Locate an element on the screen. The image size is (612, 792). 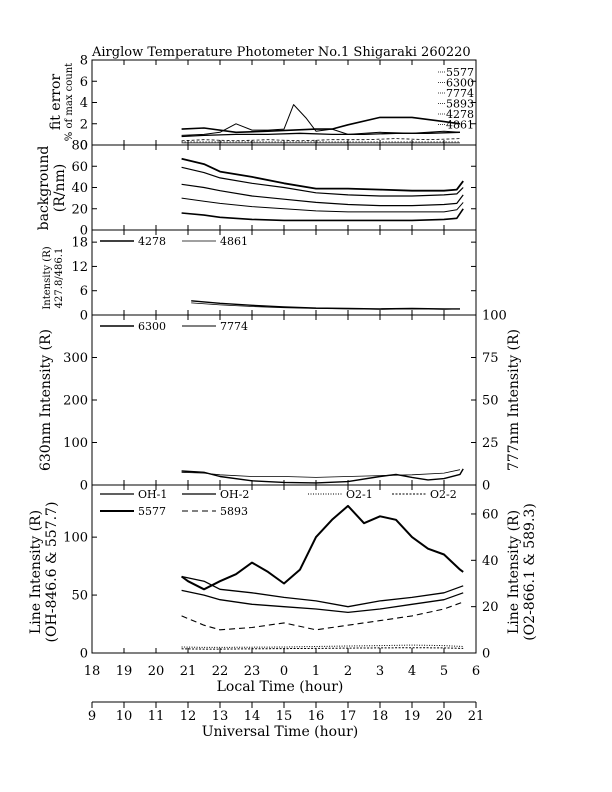
bg-ylabel-2: (R/nm) is located at coordinates (60, 188).